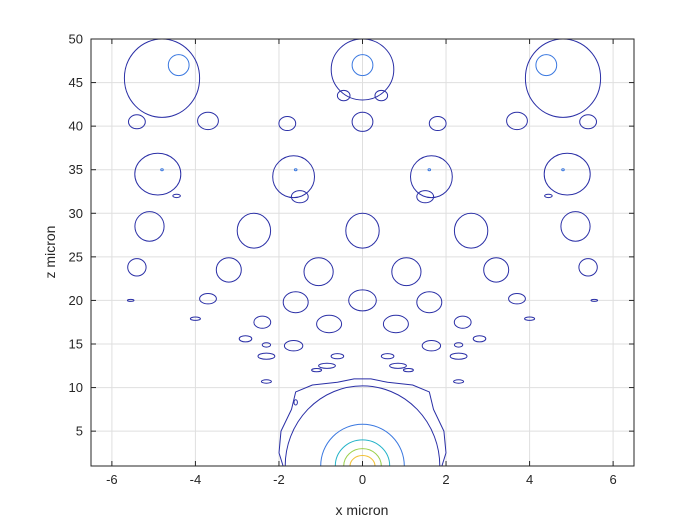 Image resolution: width=700 pixels, height=525 pixels. I want to click on y-axis-label: z micron, so click(50, 252).